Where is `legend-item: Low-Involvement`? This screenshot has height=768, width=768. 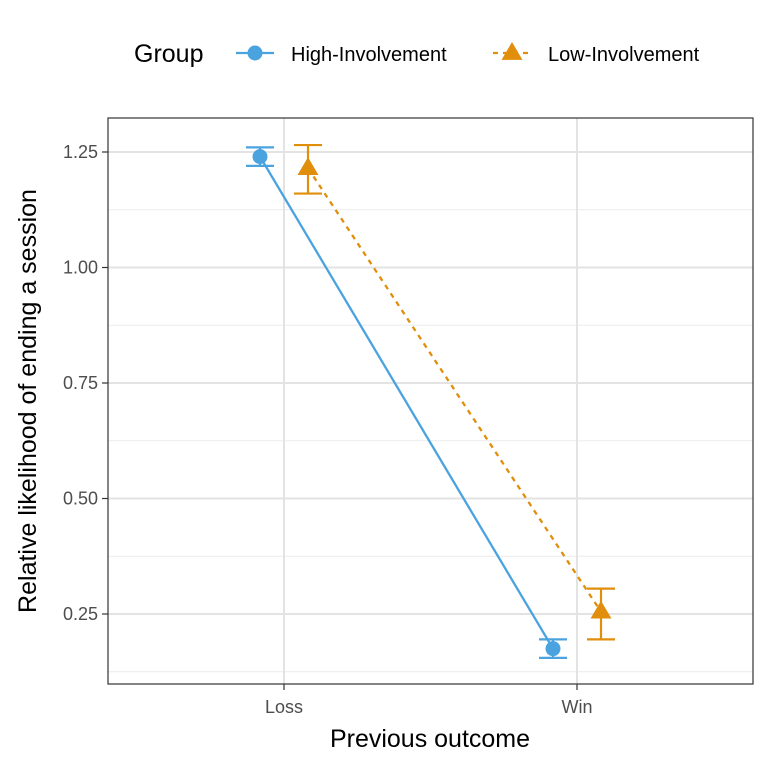 legend-item: Low-Involvement is located at coordinates (596, 54).